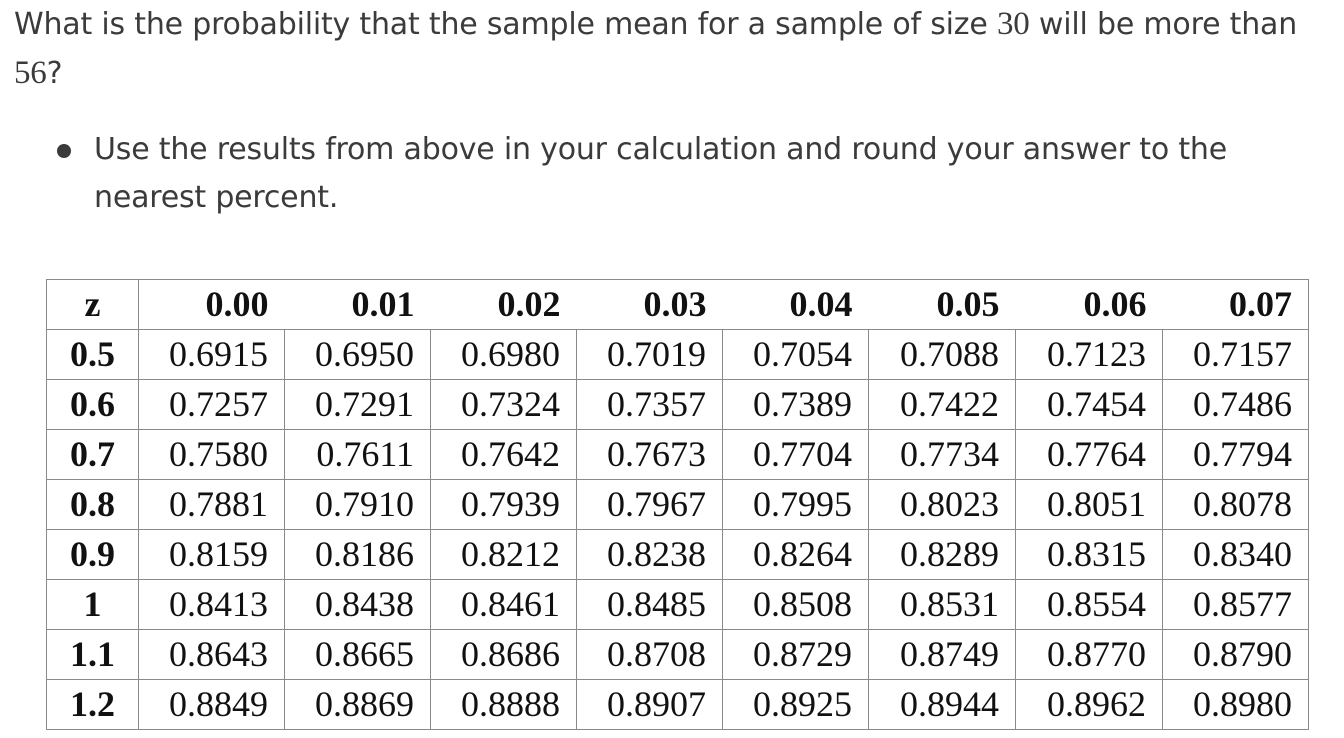  I want to click on probability-cell: 0.7910, so click(357, 504).